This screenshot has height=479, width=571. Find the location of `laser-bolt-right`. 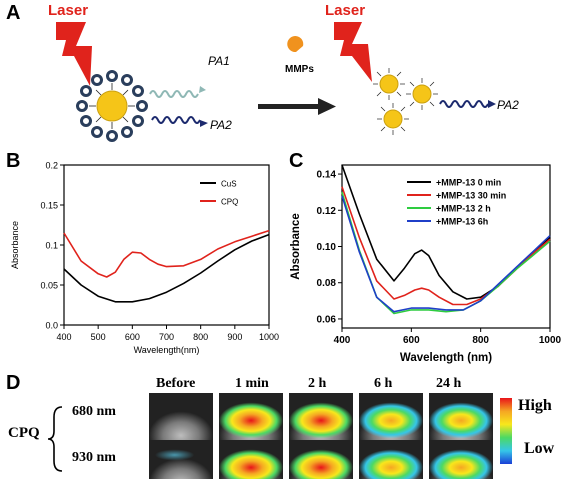

laser-bolt-right is located at coordinates (353, 52).